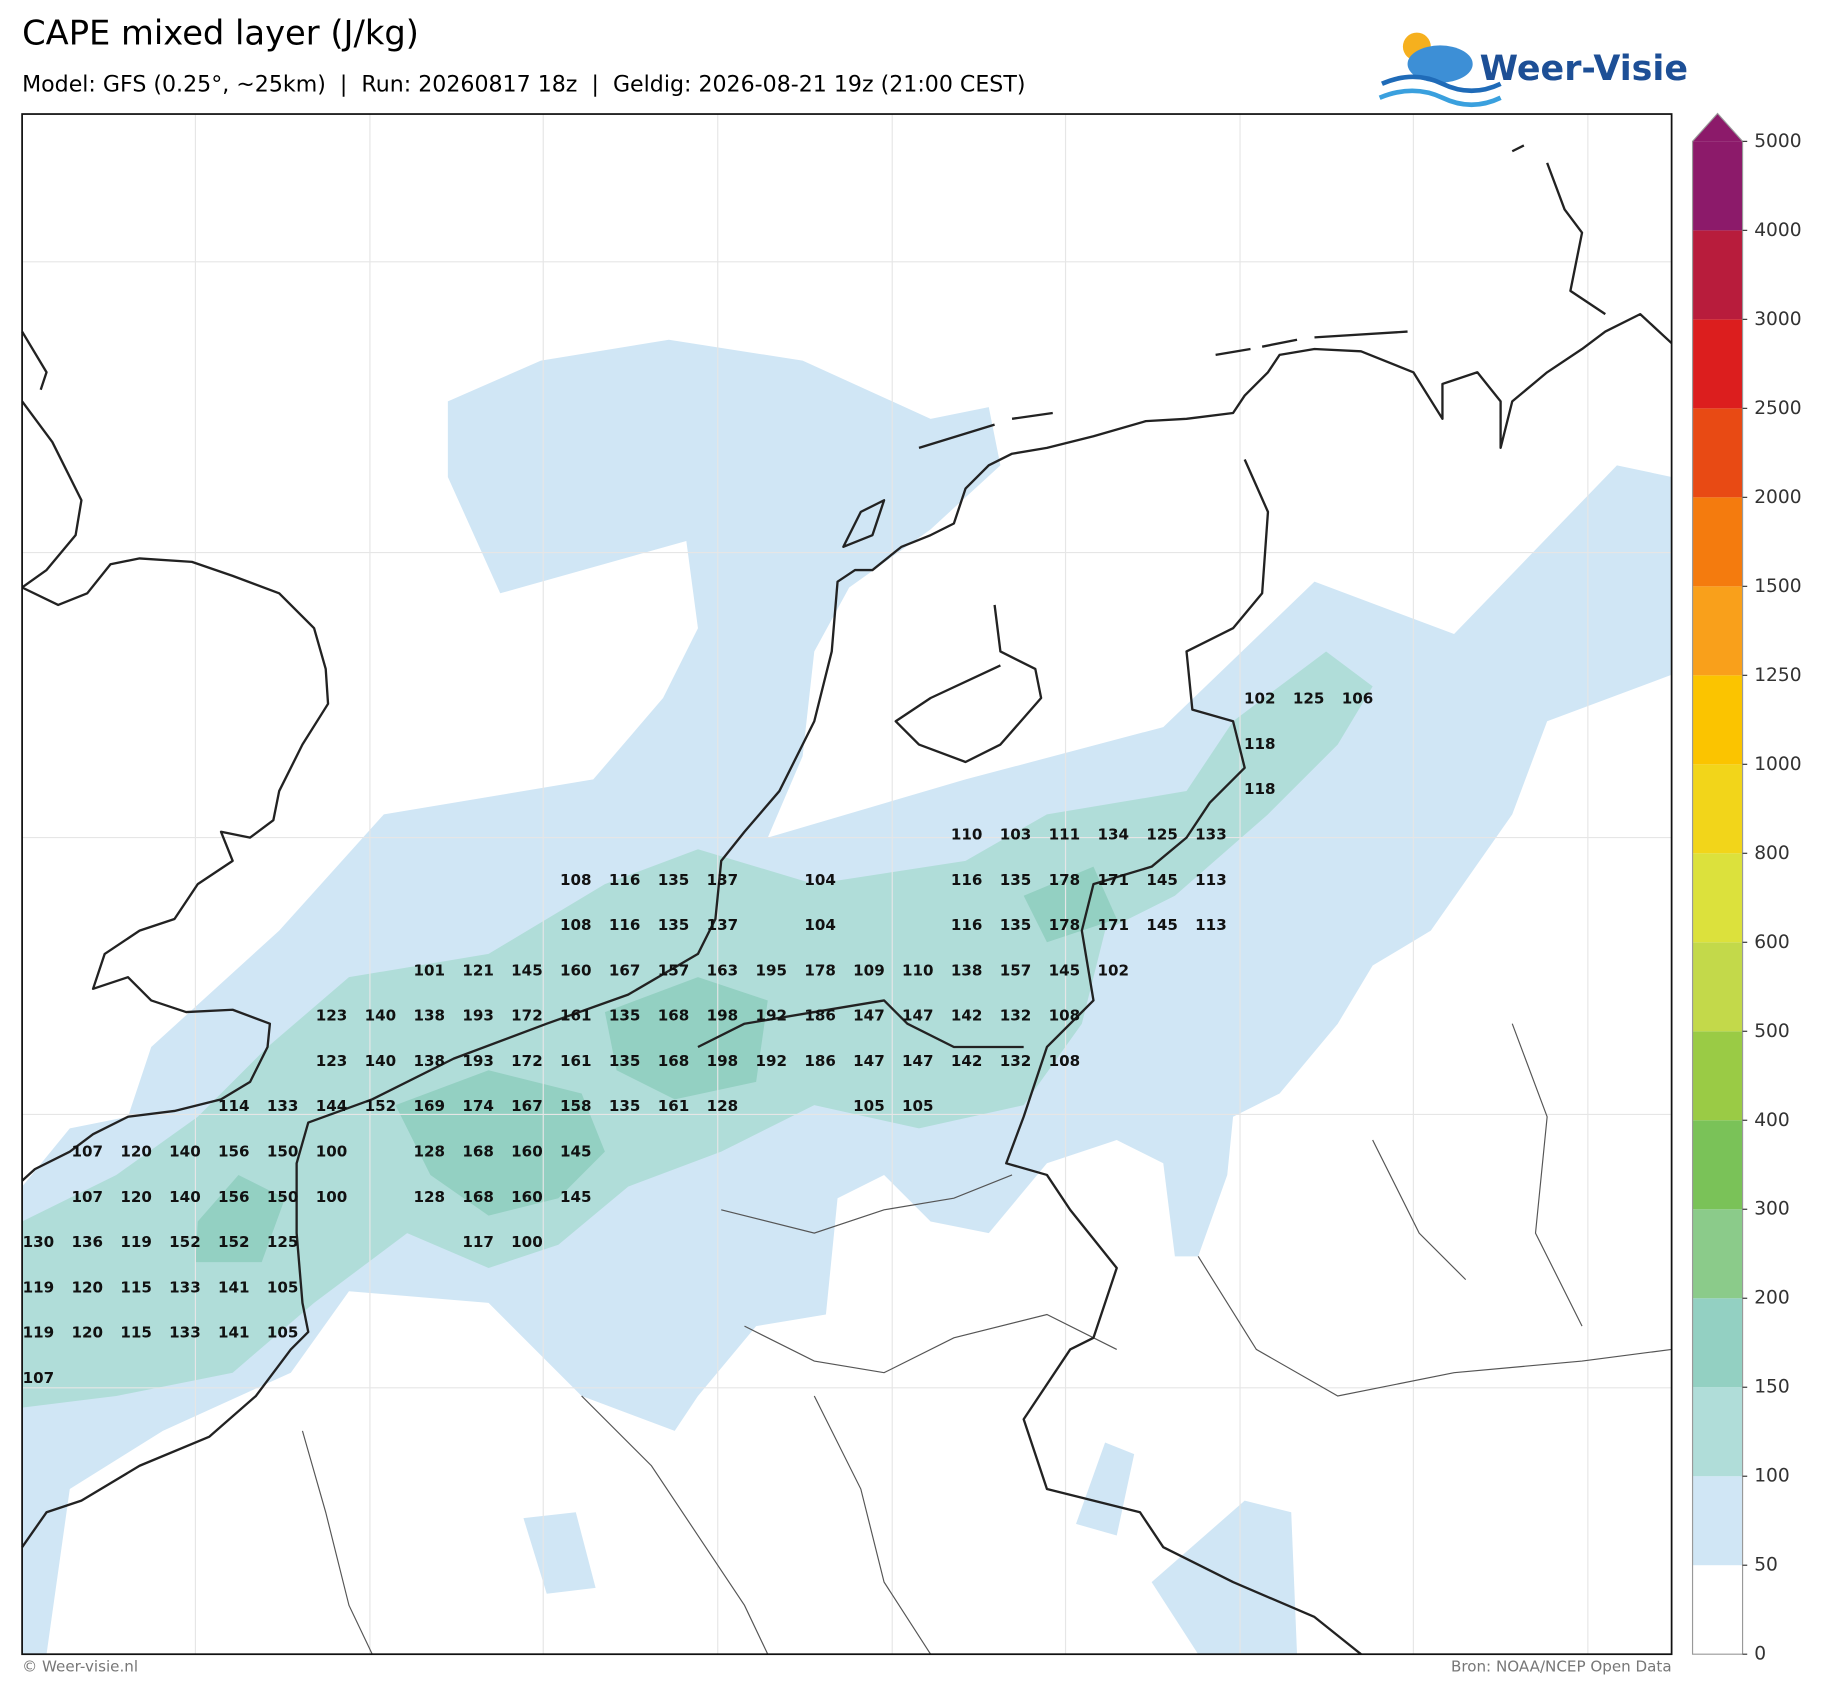  I want to click on cape-value-label: 113, so click(1211, 880).